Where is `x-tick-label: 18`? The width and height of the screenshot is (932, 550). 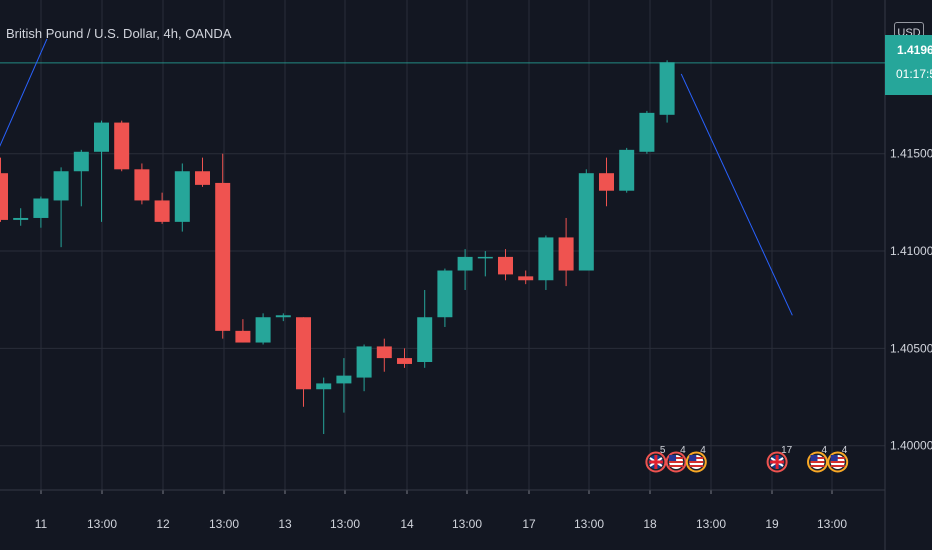 x-tick-label: 18 is located at coordinates (650, 524).